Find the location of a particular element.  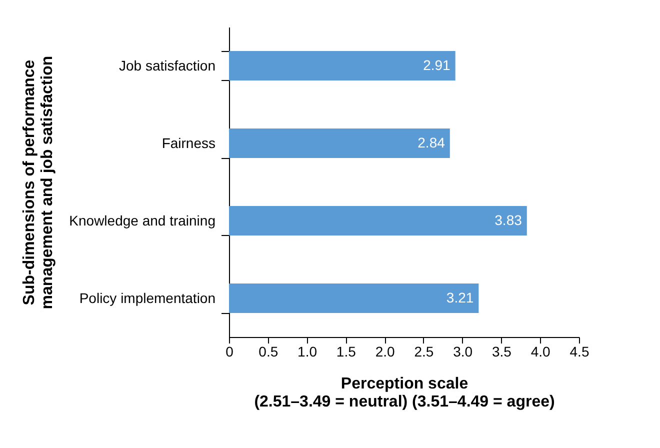

data-label: 3.21 is located at coordinates (460, 297).